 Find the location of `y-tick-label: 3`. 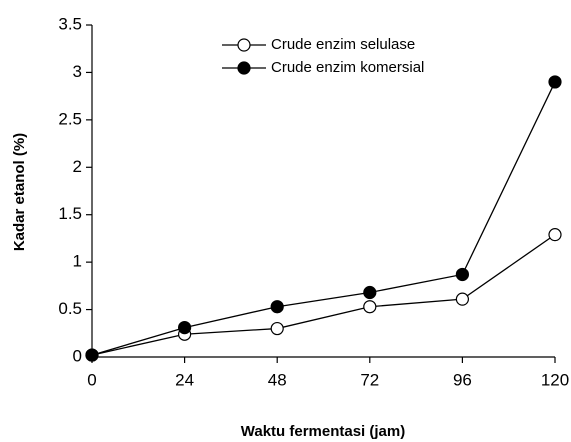

y-tick-label: 3 is located at coordinates (77, 71).